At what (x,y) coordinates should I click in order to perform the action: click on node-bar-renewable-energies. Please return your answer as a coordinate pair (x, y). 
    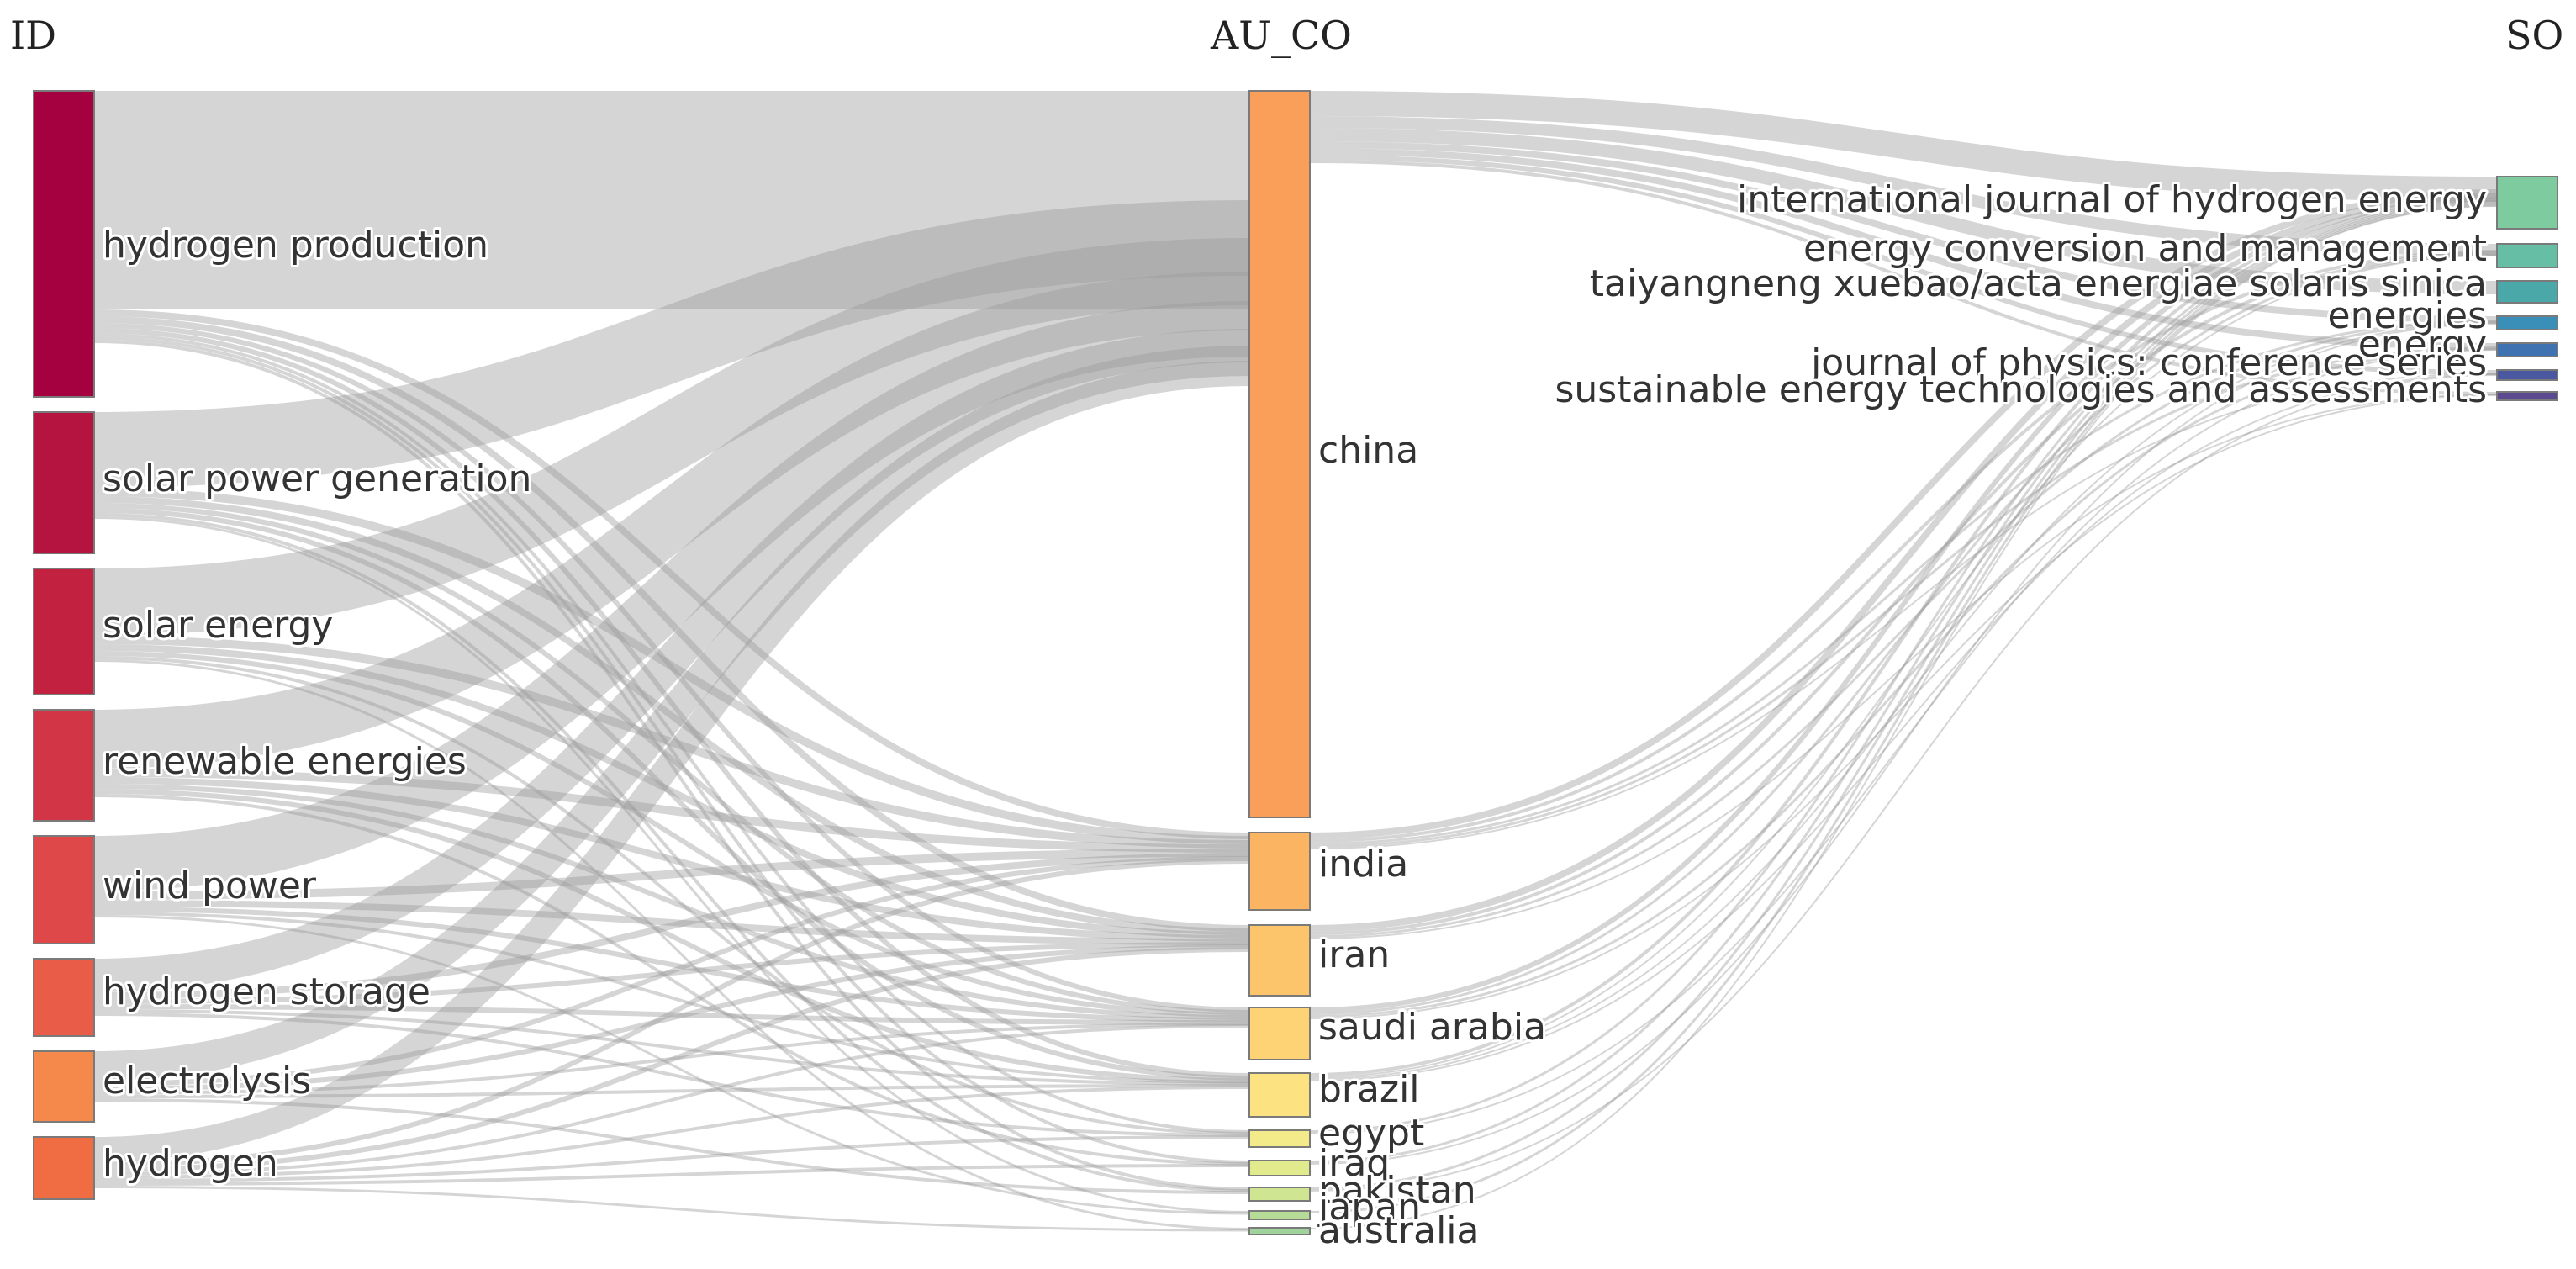
    Looking at the image, I should click on (64, 765).